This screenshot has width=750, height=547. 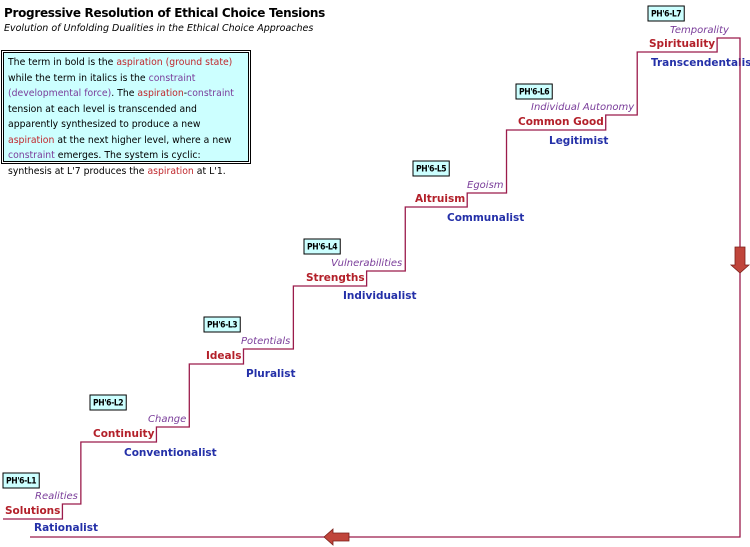 I want to click on aspiration: Common Good, so click(x=561, y=122).